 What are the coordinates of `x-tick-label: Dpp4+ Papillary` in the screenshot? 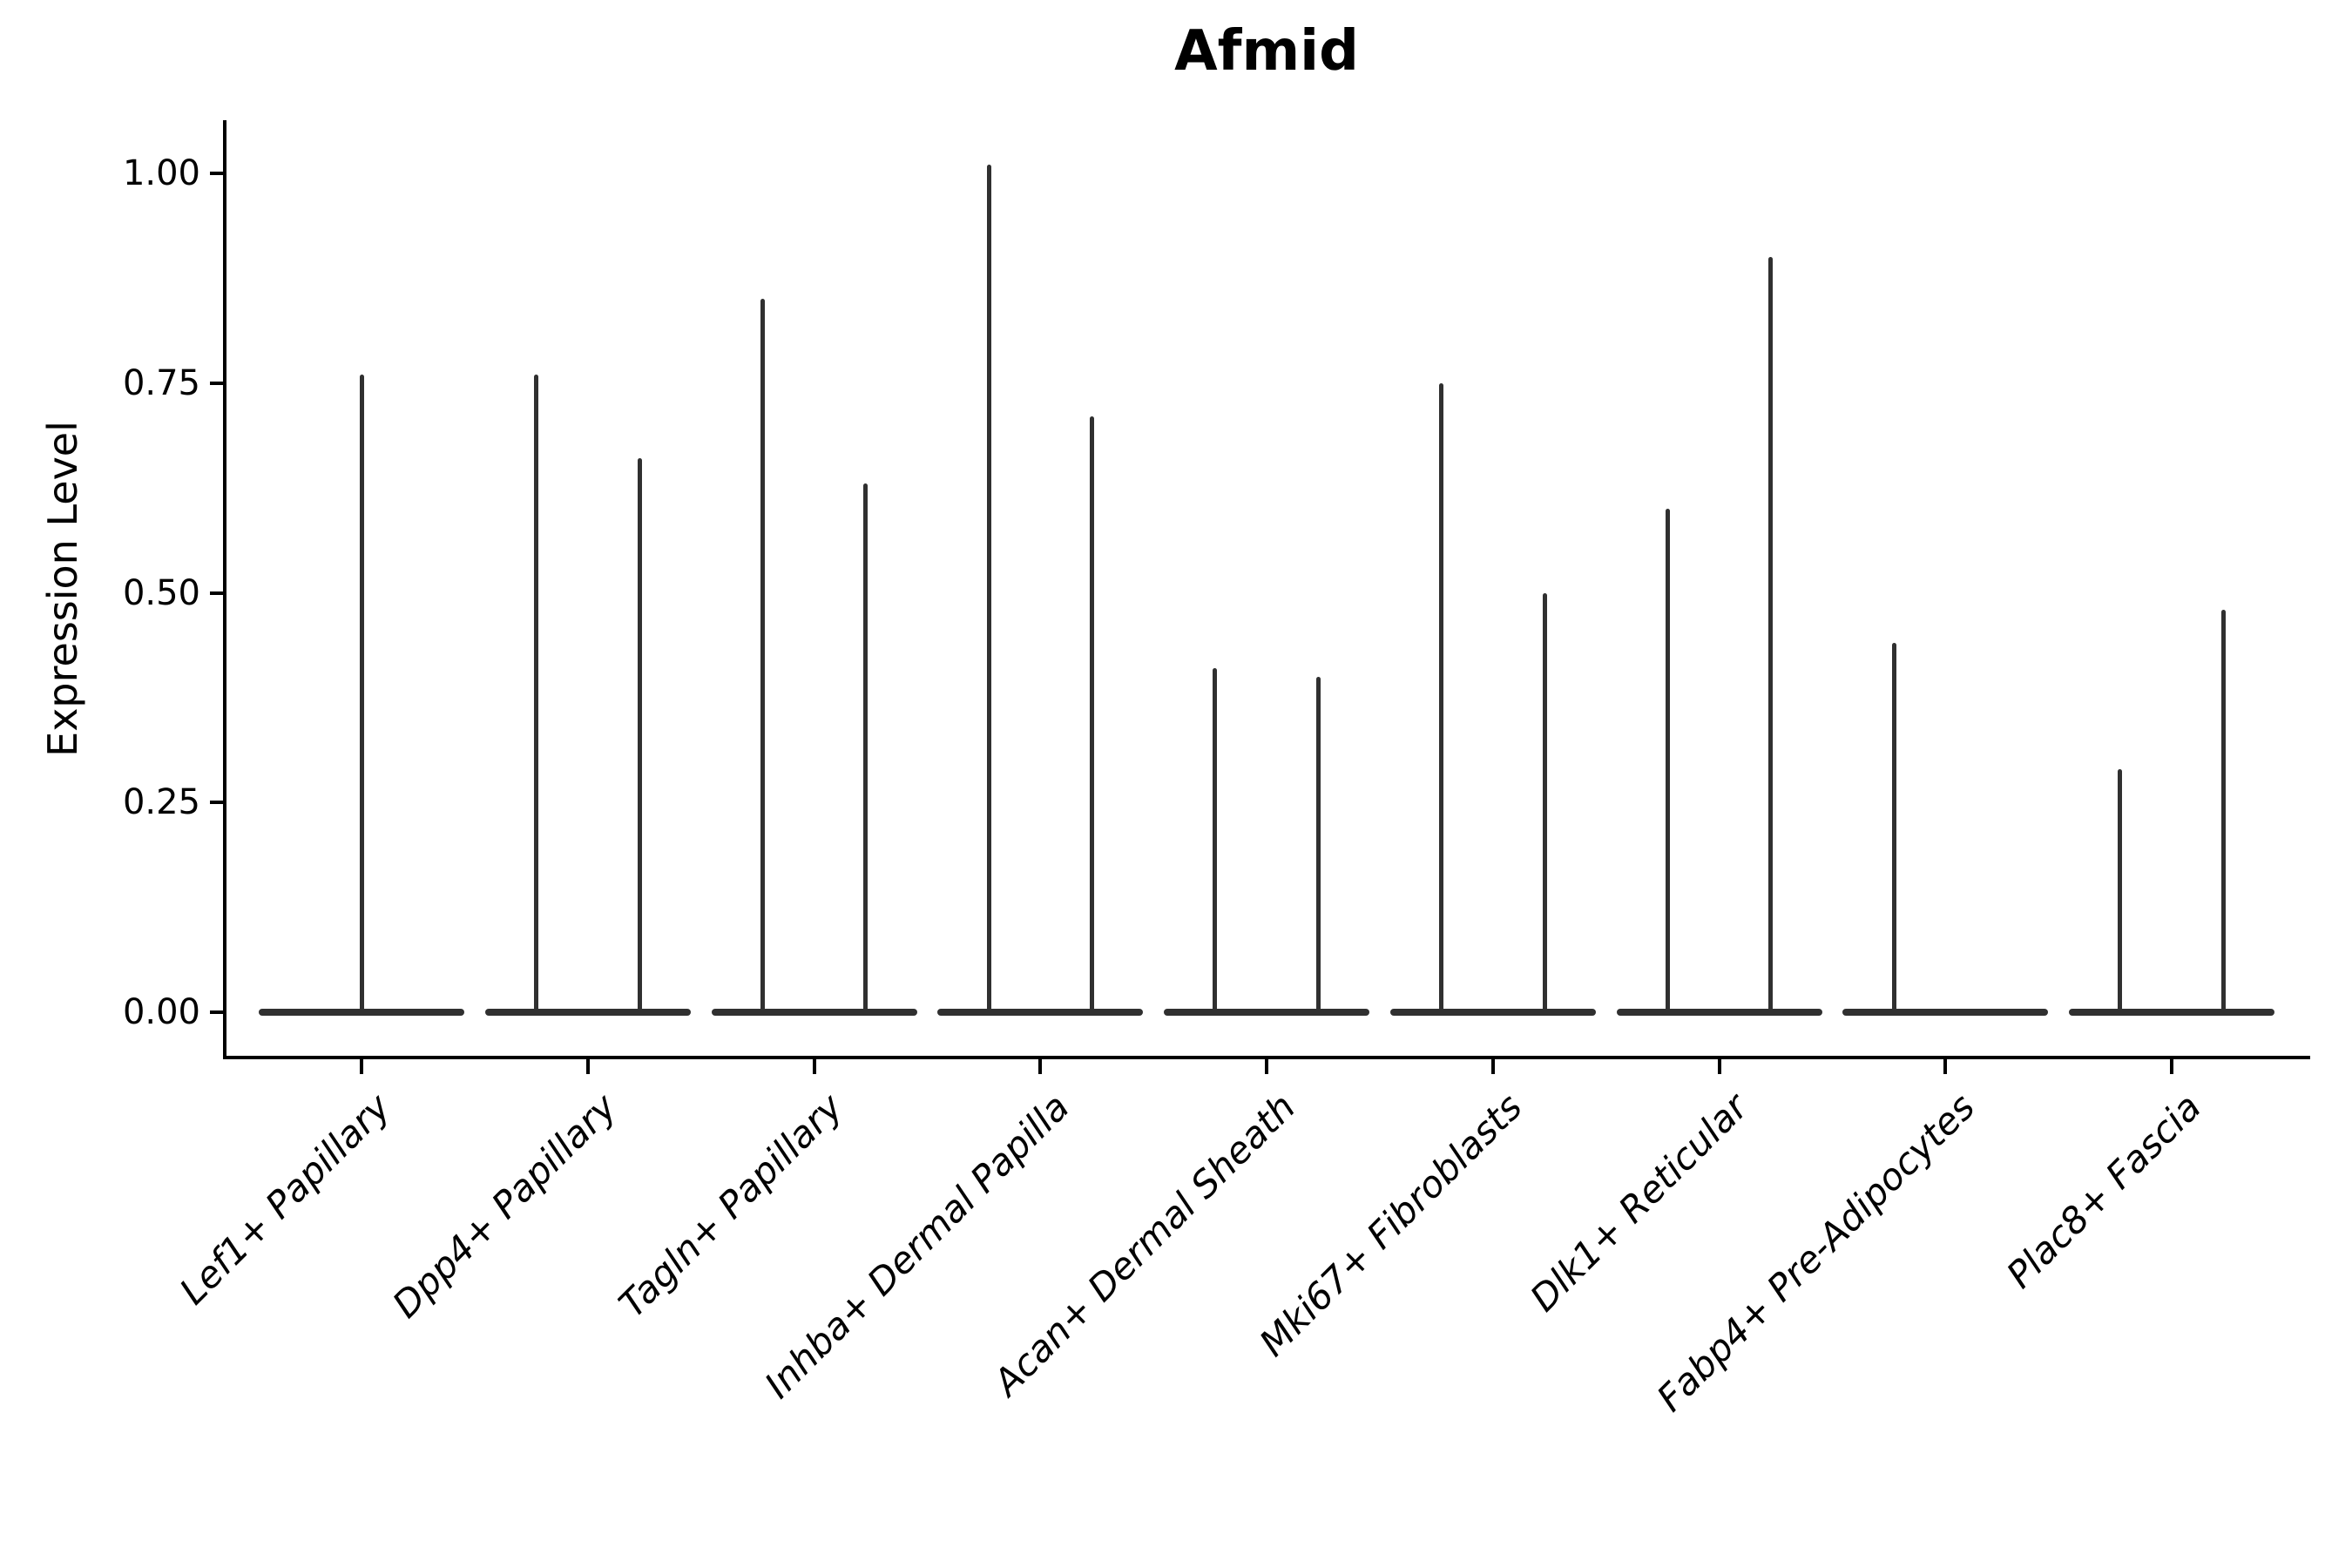 It's located at (505, 1206).